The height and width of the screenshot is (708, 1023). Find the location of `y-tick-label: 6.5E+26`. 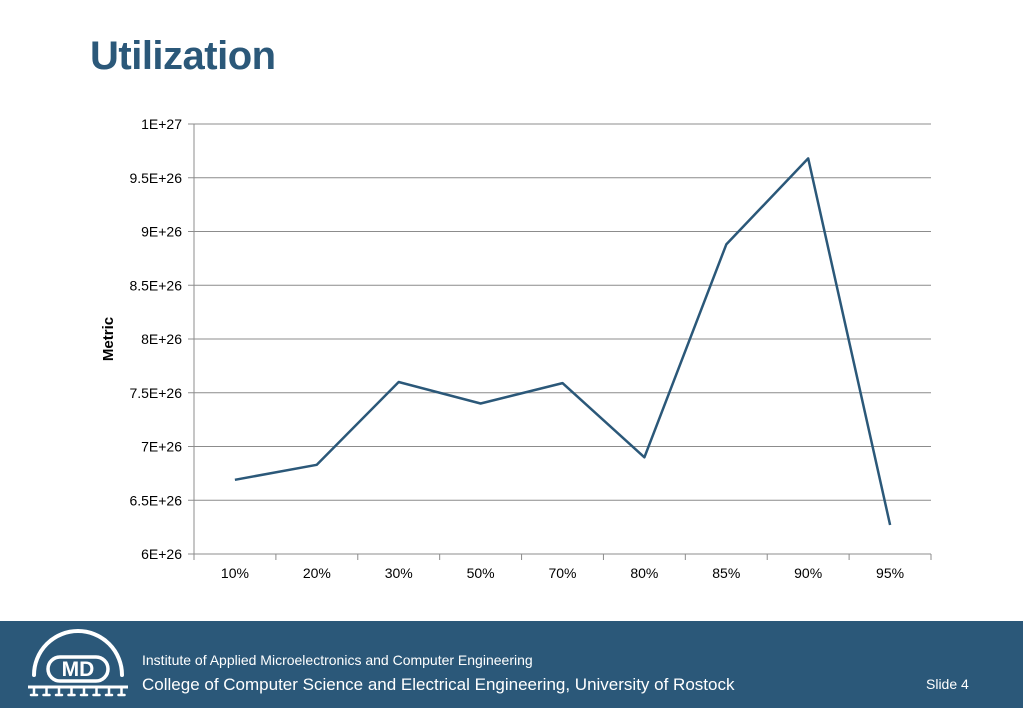

y-tick-label: 6.5E+26 is located at coordinates (155, 500).